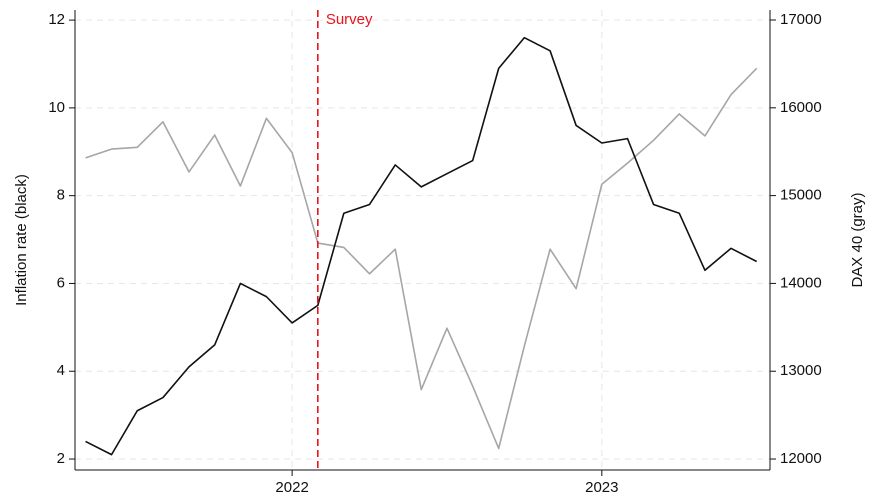 The height and width of the screenshot is (503, 874). I want to click on annotation-label: Survey, so click(349, 19).